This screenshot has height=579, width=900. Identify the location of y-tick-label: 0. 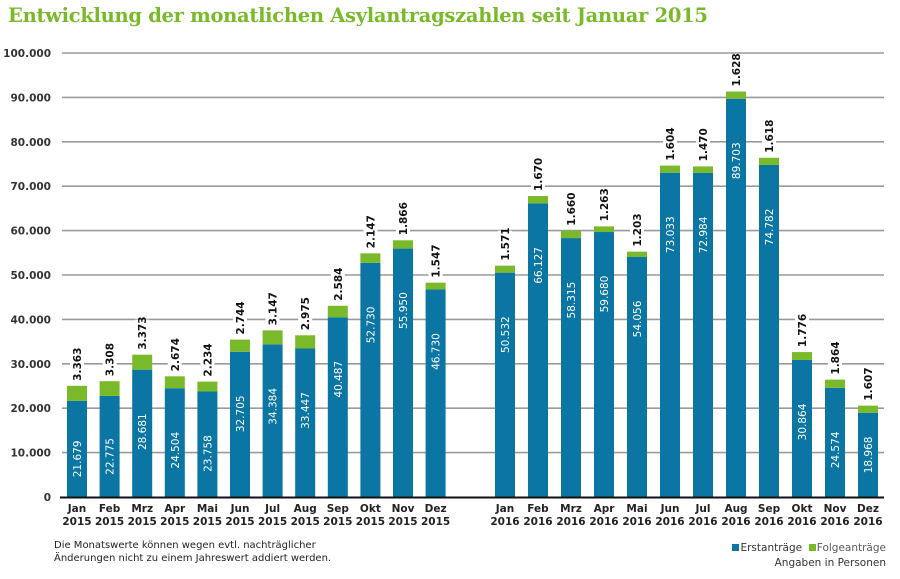
(47, 498).